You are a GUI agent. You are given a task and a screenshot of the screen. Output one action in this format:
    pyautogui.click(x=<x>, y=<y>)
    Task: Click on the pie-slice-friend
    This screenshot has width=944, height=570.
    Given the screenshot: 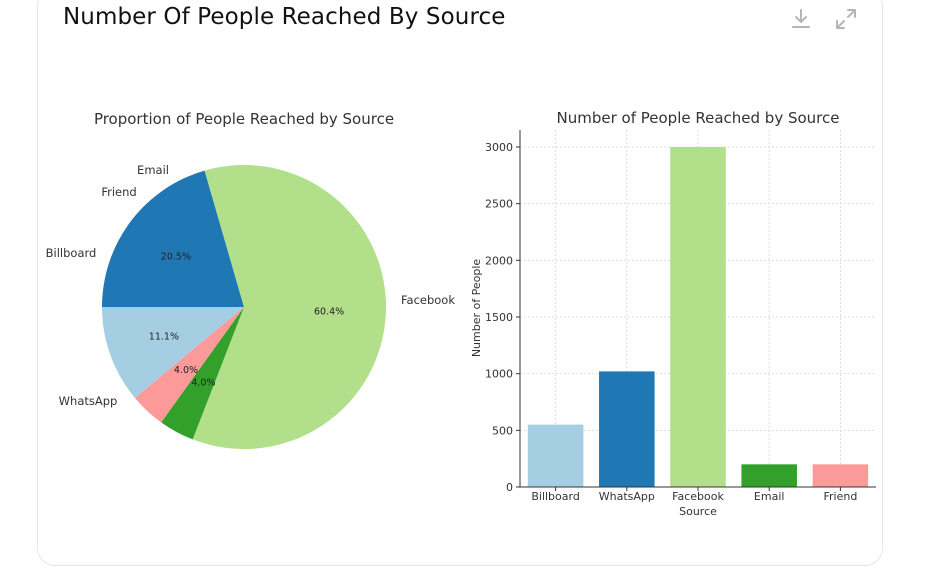 What is the action you would take?
    pyautogui.click(x=189, y=365)
    